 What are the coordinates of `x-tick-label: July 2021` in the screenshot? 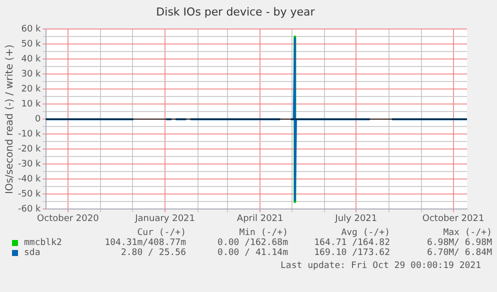 It's located at (356, 219).